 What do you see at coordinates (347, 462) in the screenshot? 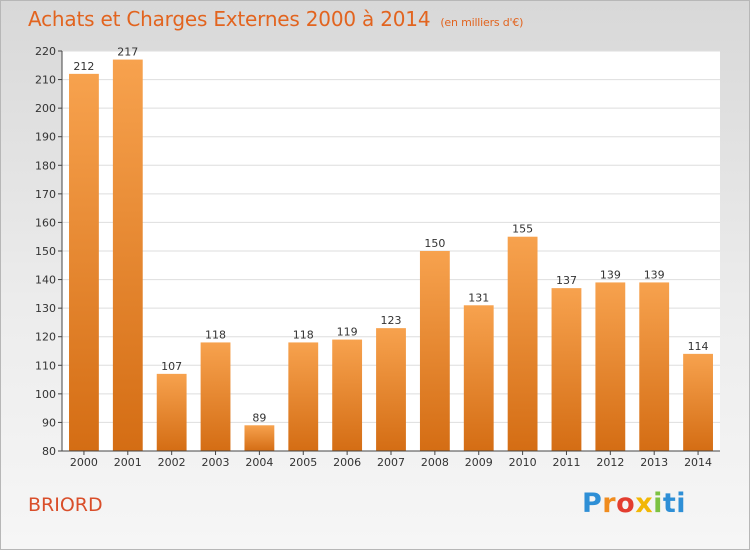
I see `x-tick-label: 2006` at bounding box center [347, 462].